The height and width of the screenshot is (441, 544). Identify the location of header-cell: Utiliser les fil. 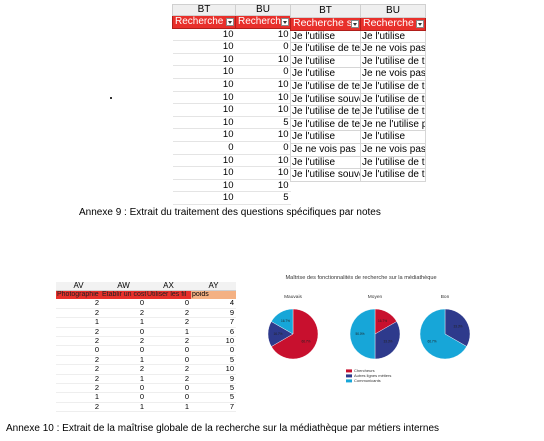
(168, 295).